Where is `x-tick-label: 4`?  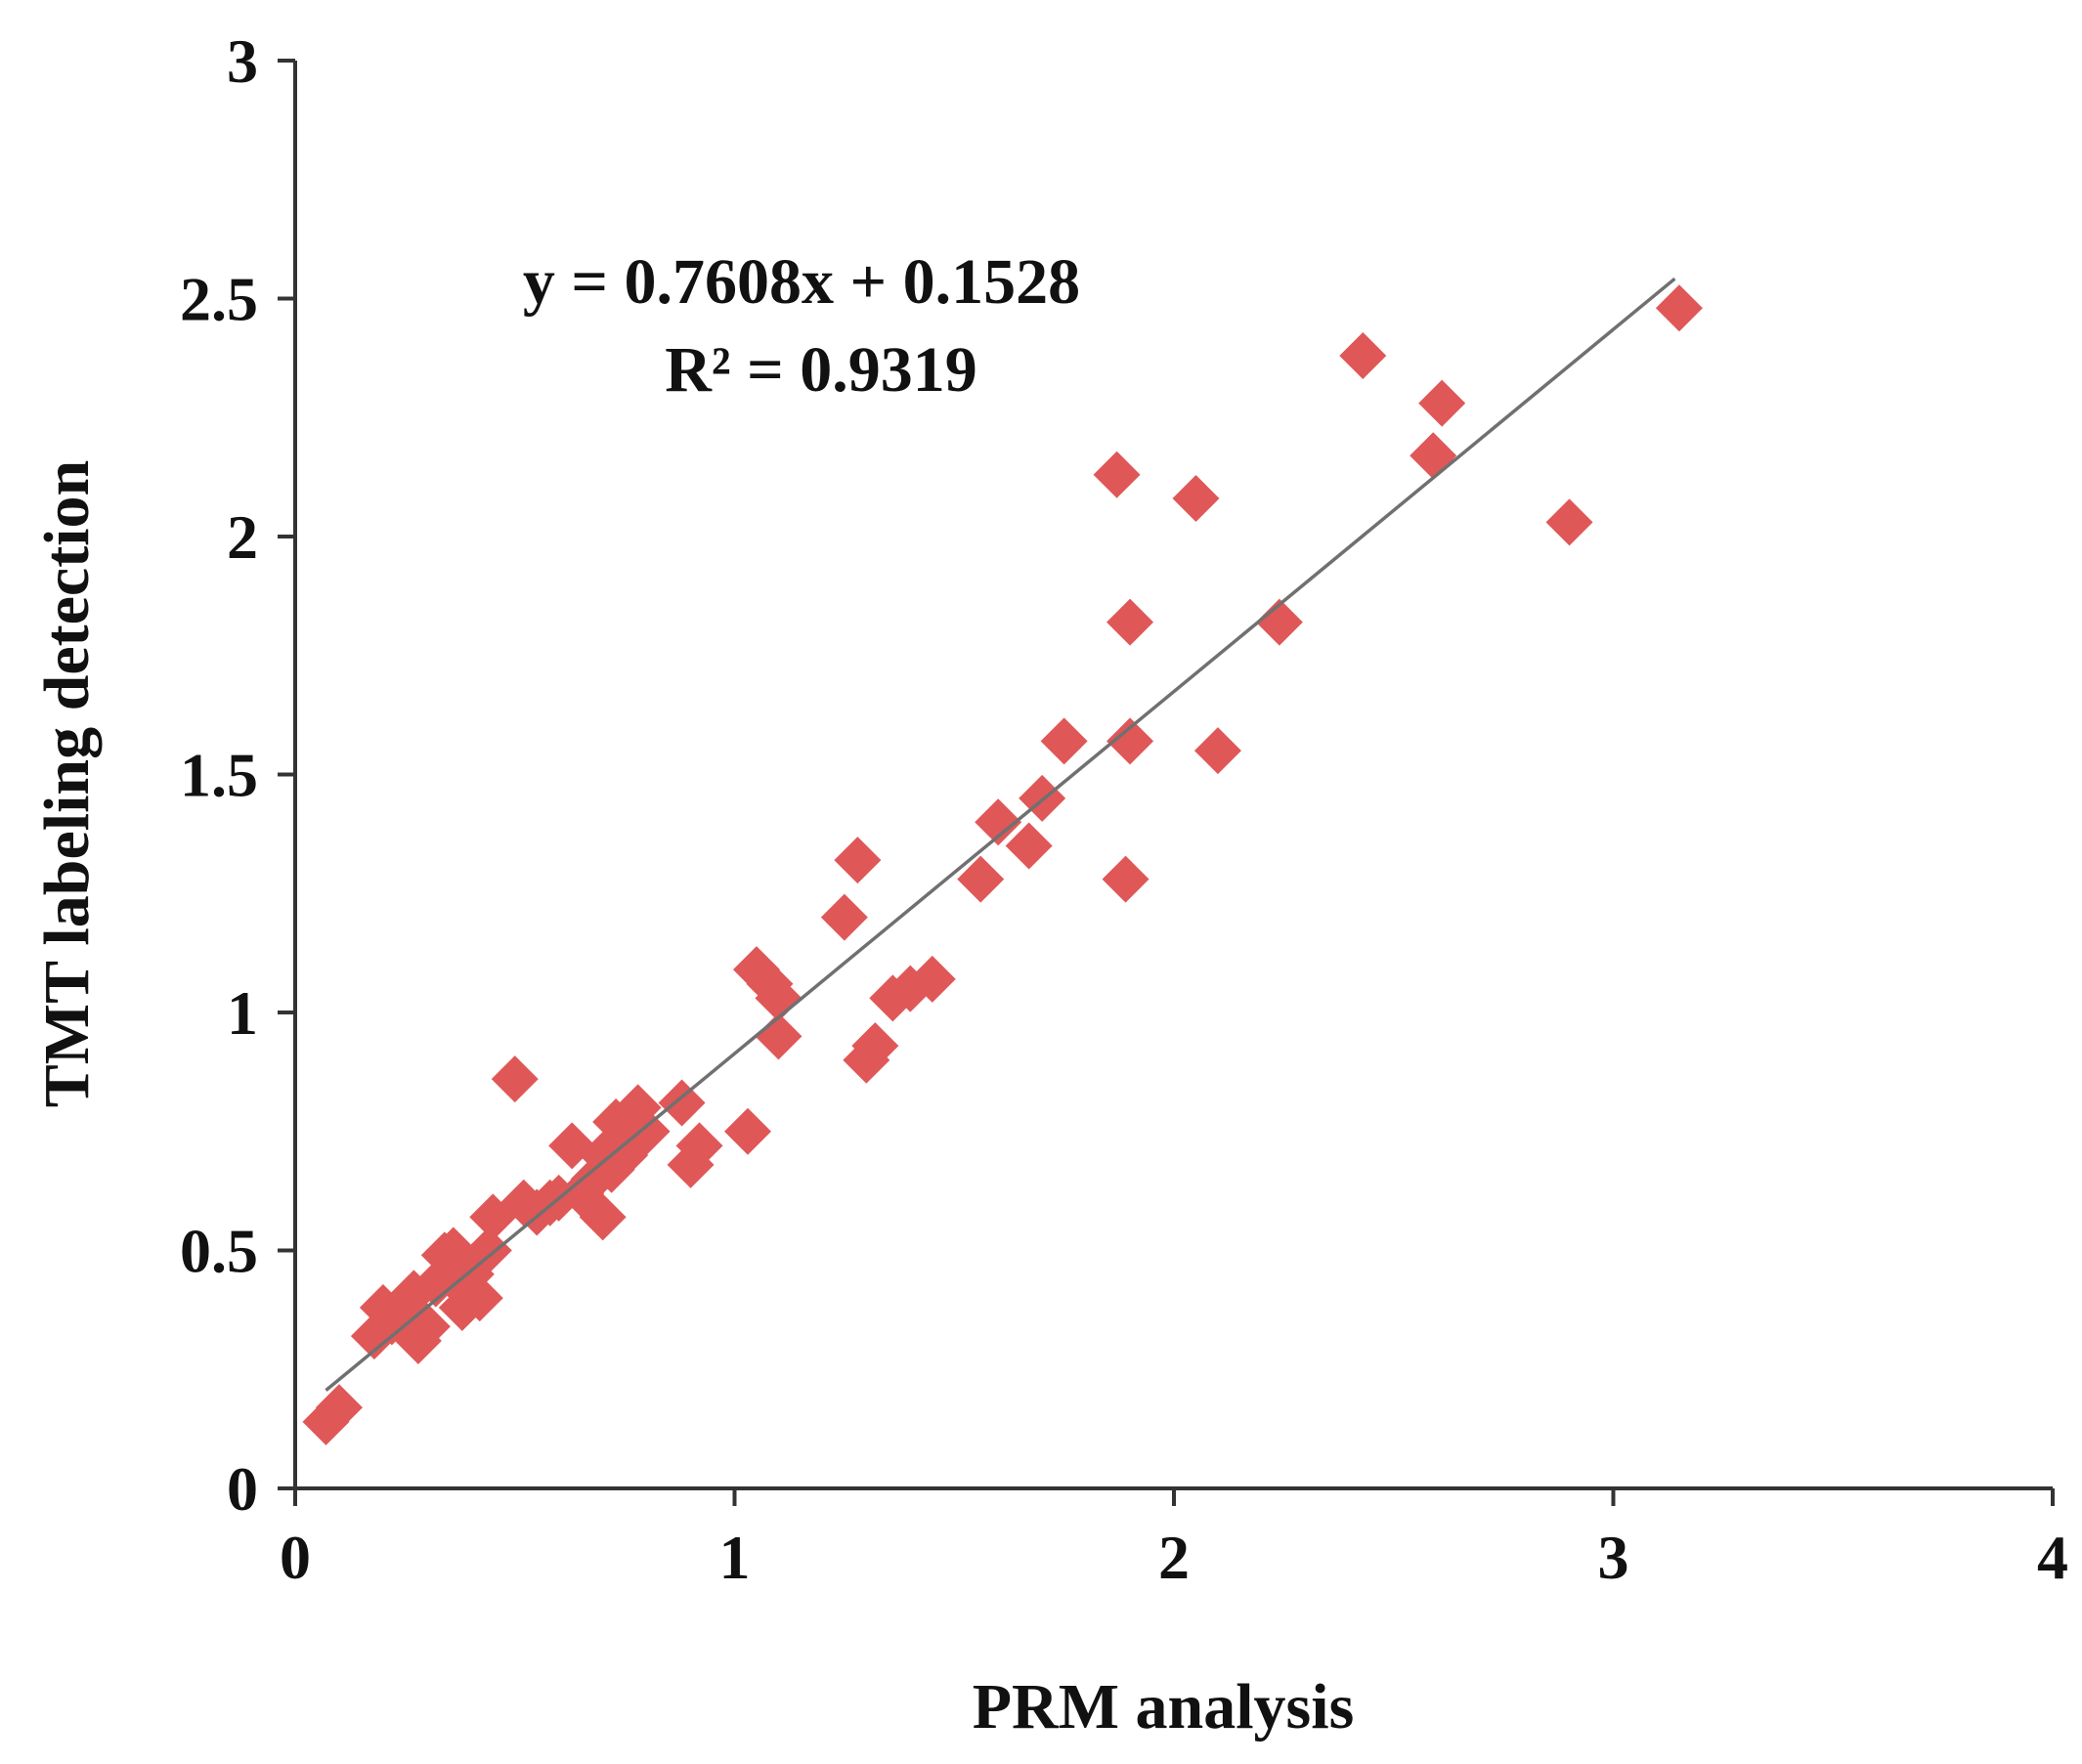
x-tick-label: 4 is located at coordinates (2052, 1557).